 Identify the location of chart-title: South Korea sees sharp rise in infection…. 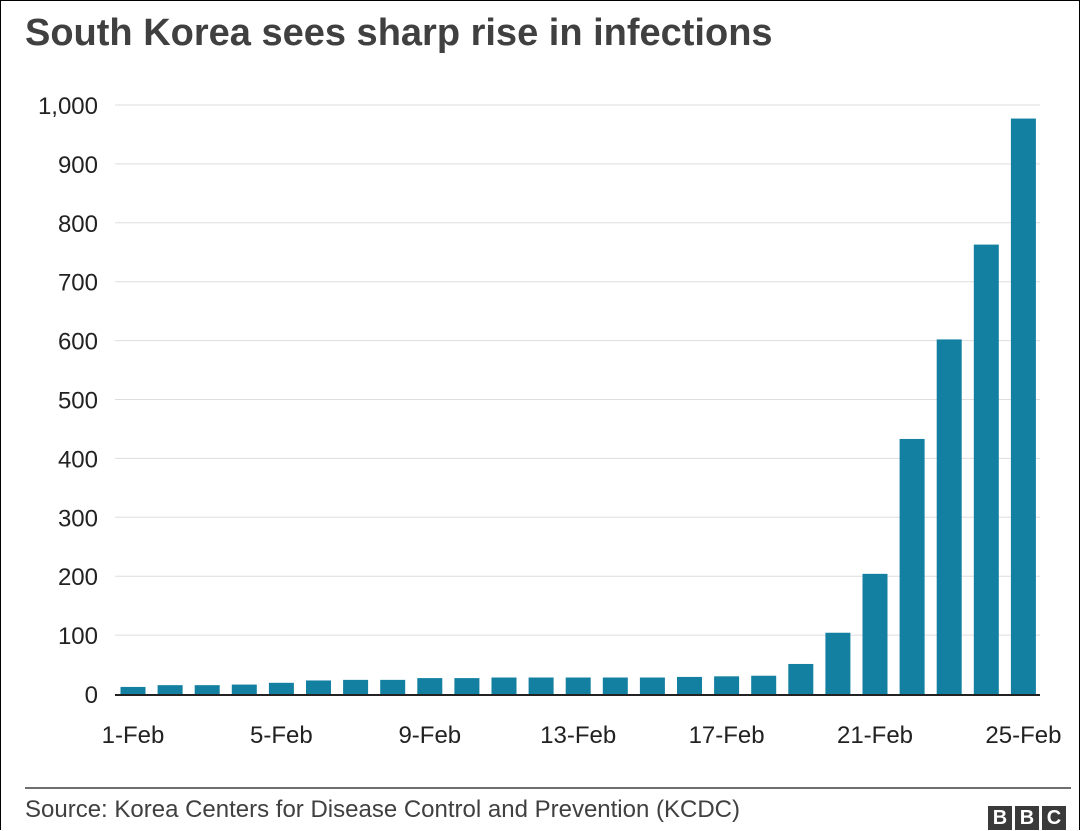
(399, 33).